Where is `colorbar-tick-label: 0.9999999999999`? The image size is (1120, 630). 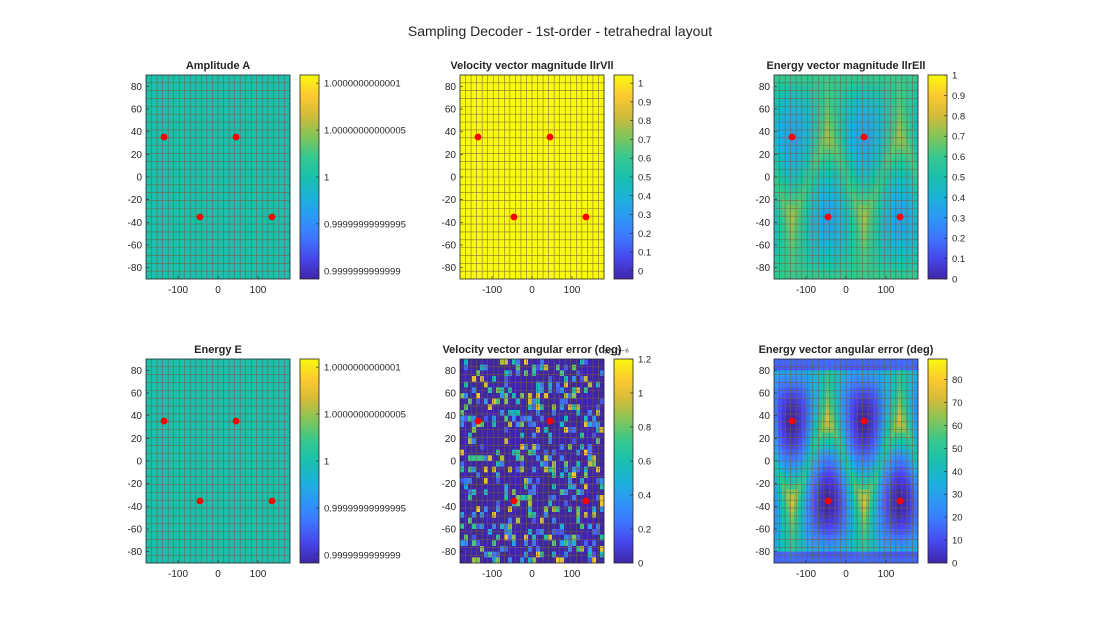
colorbar-tick-label: 0.9999999999999 is located at coordinates (362, 271).